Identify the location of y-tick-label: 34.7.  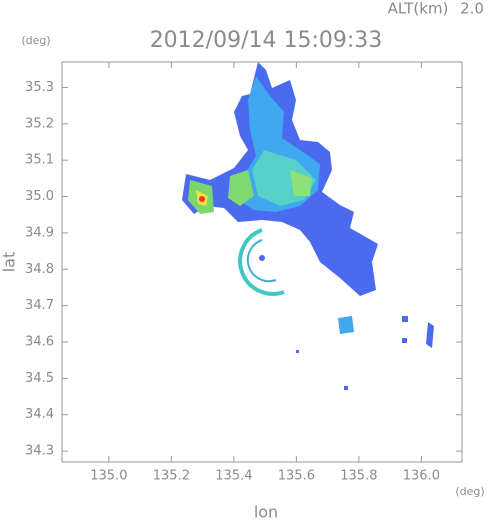
(39, 305).